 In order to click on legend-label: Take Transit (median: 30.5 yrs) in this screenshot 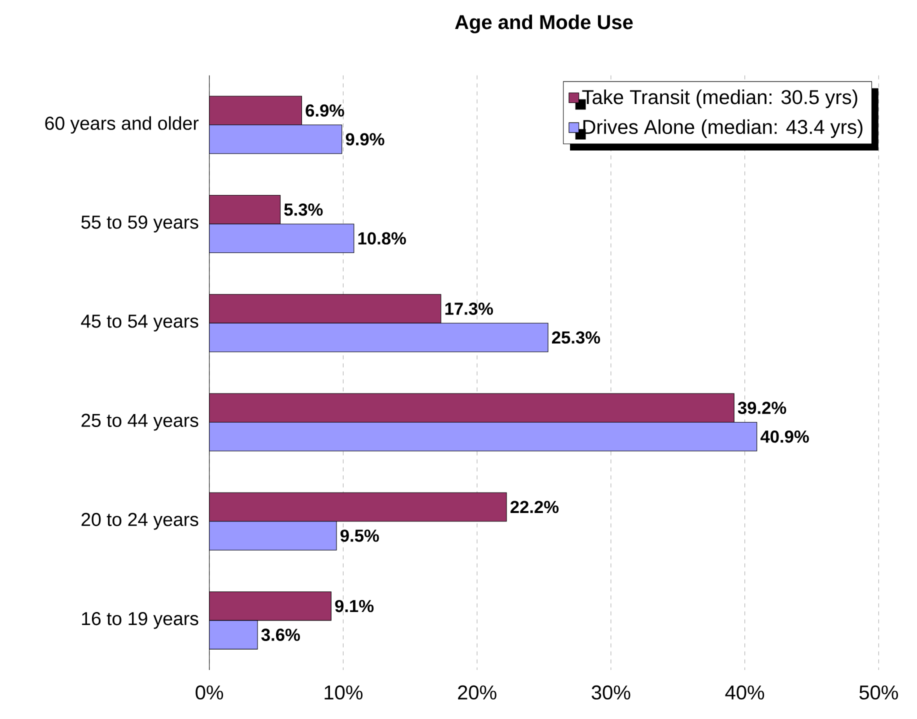, I will do `click(720, 99)`.